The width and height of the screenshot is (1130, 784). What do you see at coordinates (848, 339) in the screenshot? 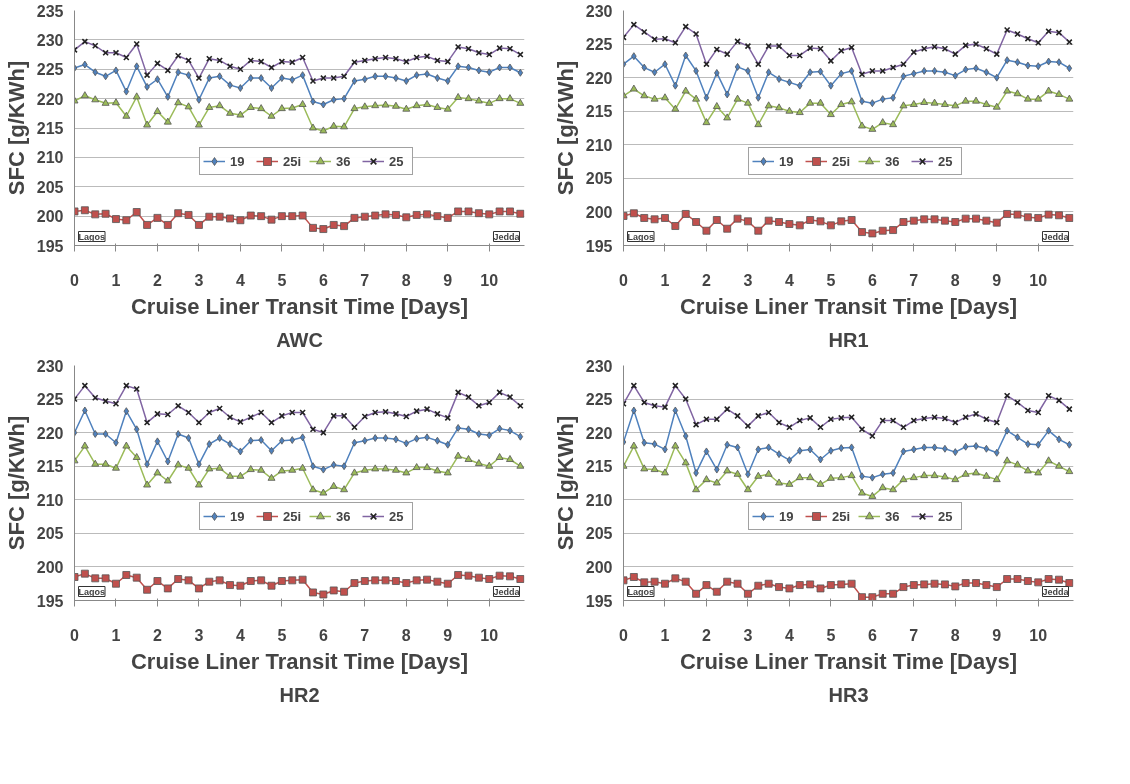
I see `text: HR1` at bounding box center [848, 339].